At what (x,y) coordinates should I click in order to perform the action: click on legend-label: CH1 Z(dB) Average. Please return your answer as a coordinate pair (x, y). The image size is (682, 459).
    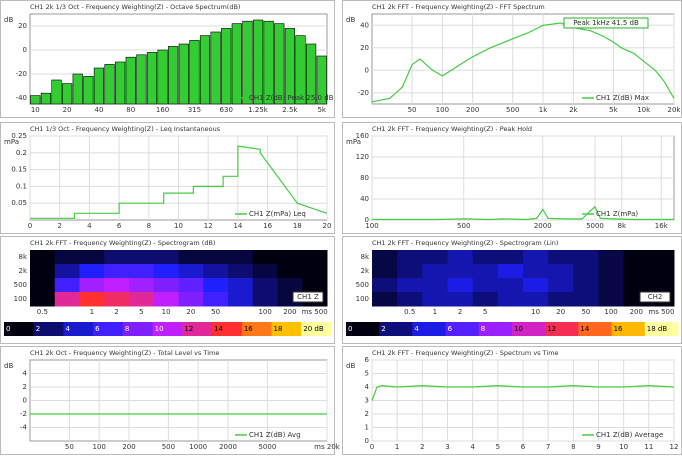
    Looking at the image, I should click on (629, 435).